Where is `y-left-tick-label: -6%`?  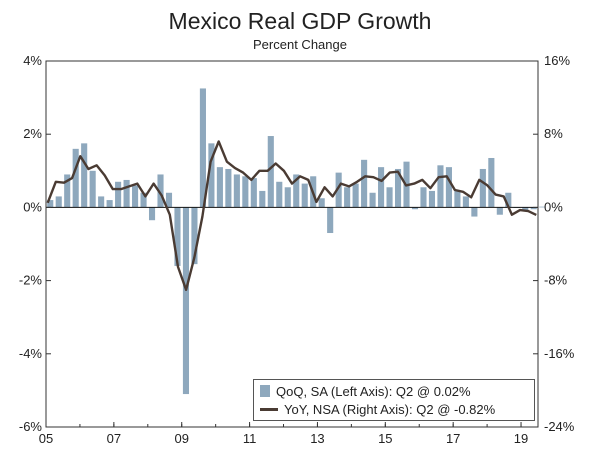
y-left-tick-label: -6% is located at coordinates (31, 426).